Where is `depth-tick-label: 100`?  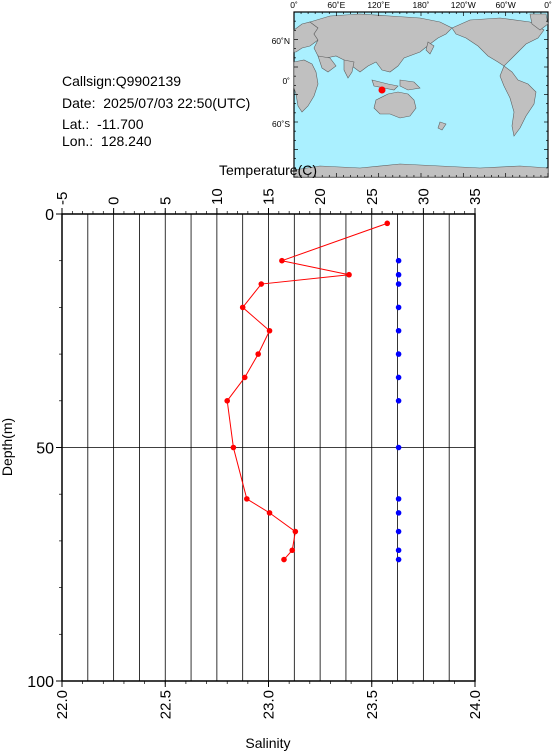
depth-tick-label: 100 is located at coordinates (40, 682).